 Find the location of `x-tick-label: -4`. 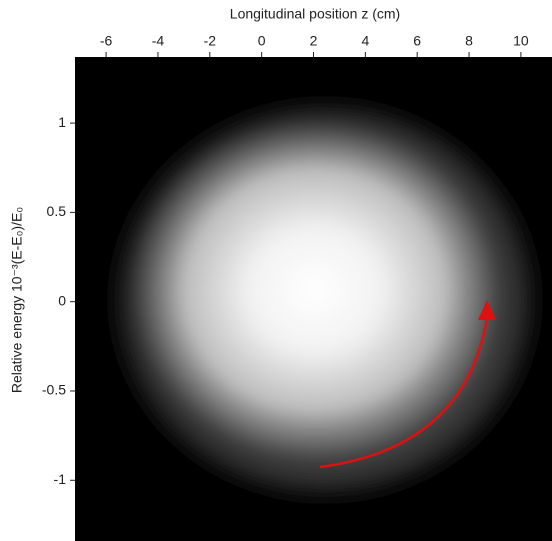

x-tick-label: -4 is located at coordinates (158, 41).